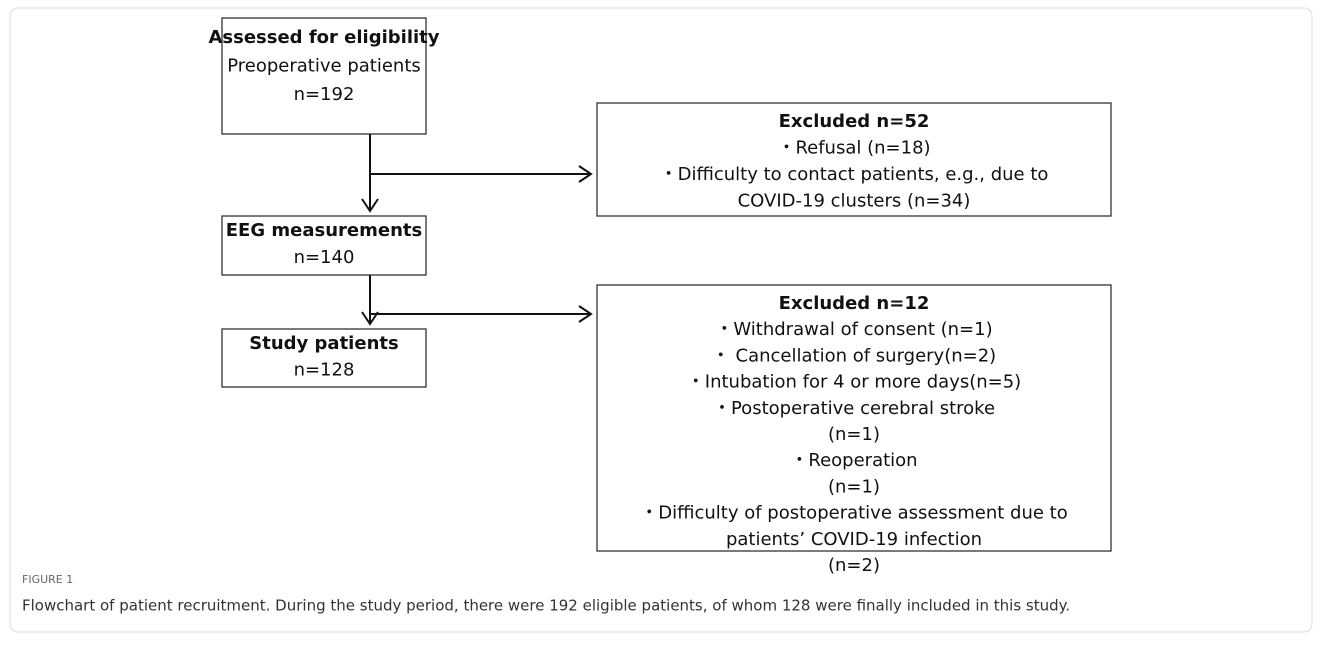 Image resolution: width=1322 pixels, height=645 pixels. Describe the element at coordinates (854, 121) in the screenshot. I see `node-title: Excluded n=52` at that location.